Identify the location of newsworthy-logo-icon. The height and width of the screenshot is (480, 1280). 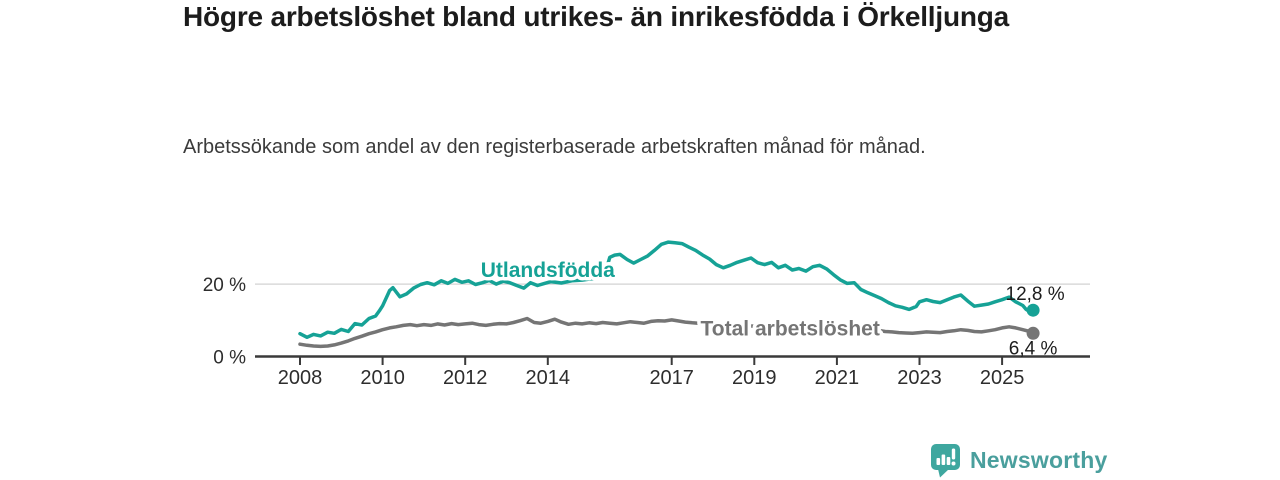
(945, 461).